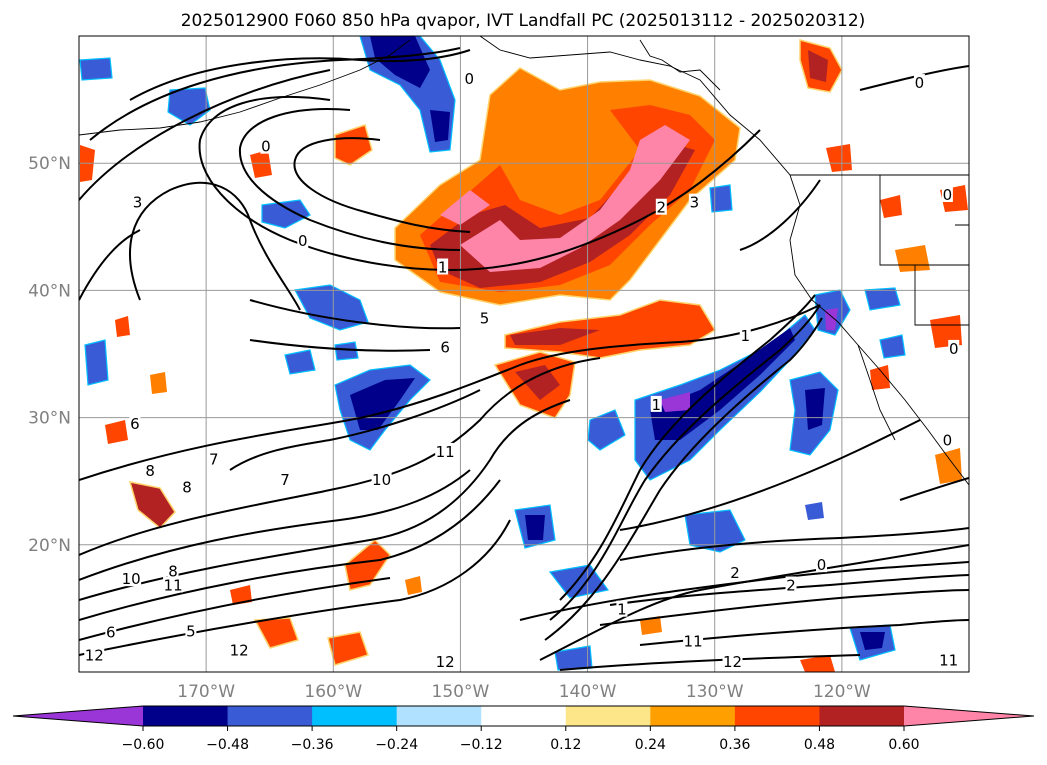  I want to click on colorbar-tick-label: −0.36, so click(312, 745).